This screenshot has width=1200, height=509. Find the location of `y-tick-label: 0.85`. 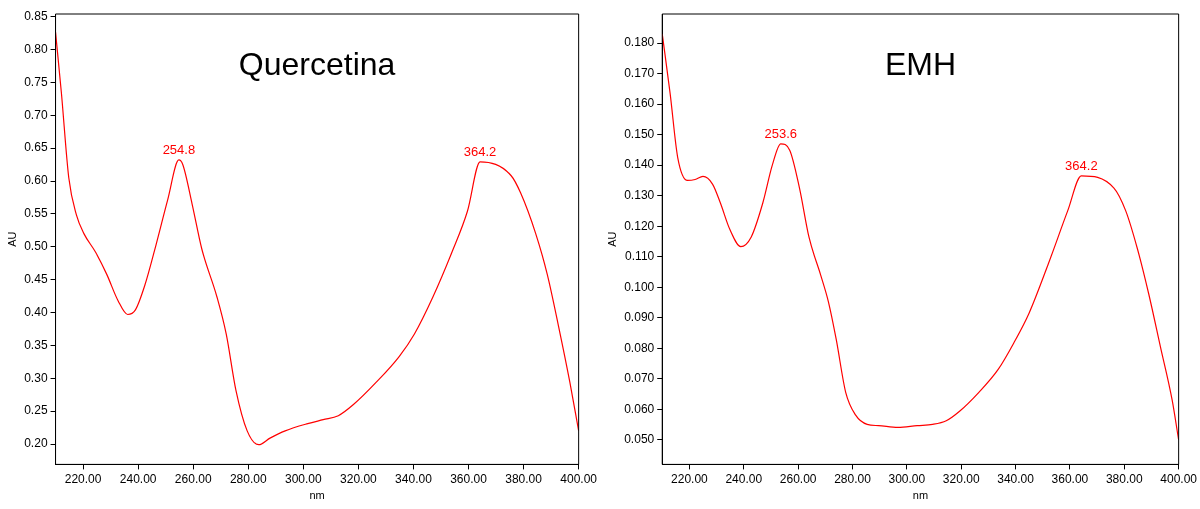

y-tick-label: 0.85 is located at coordinates (36, 15).